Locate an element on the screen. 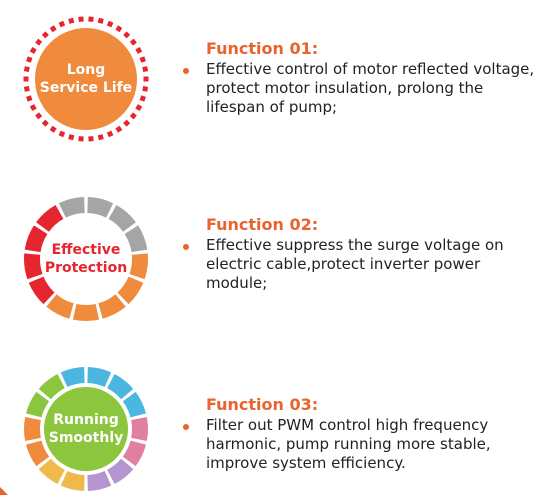 The width and height of the screenshot is (550, 502). badge-label-line-1: Long is located at coordinates (86, 70).